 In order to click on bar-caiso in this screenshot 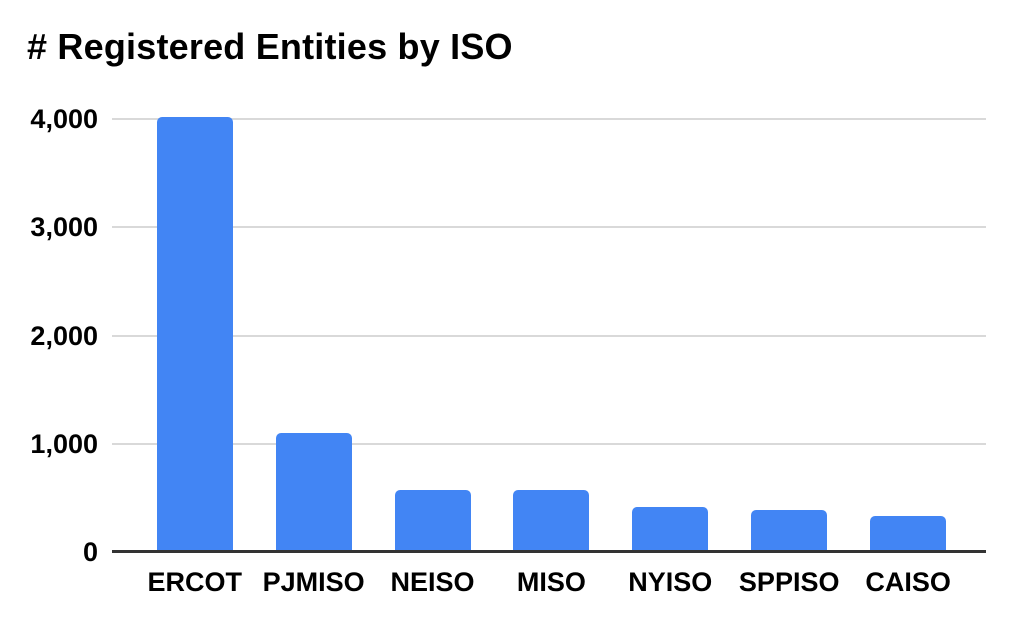, I will do `click(908, 533)`.